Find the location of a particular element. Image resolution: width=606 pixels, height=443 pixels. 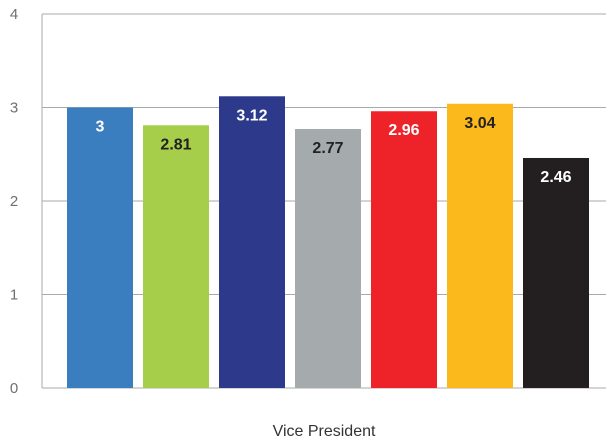

bar-value-label: 3.12 is located at coordinates (251, 115).